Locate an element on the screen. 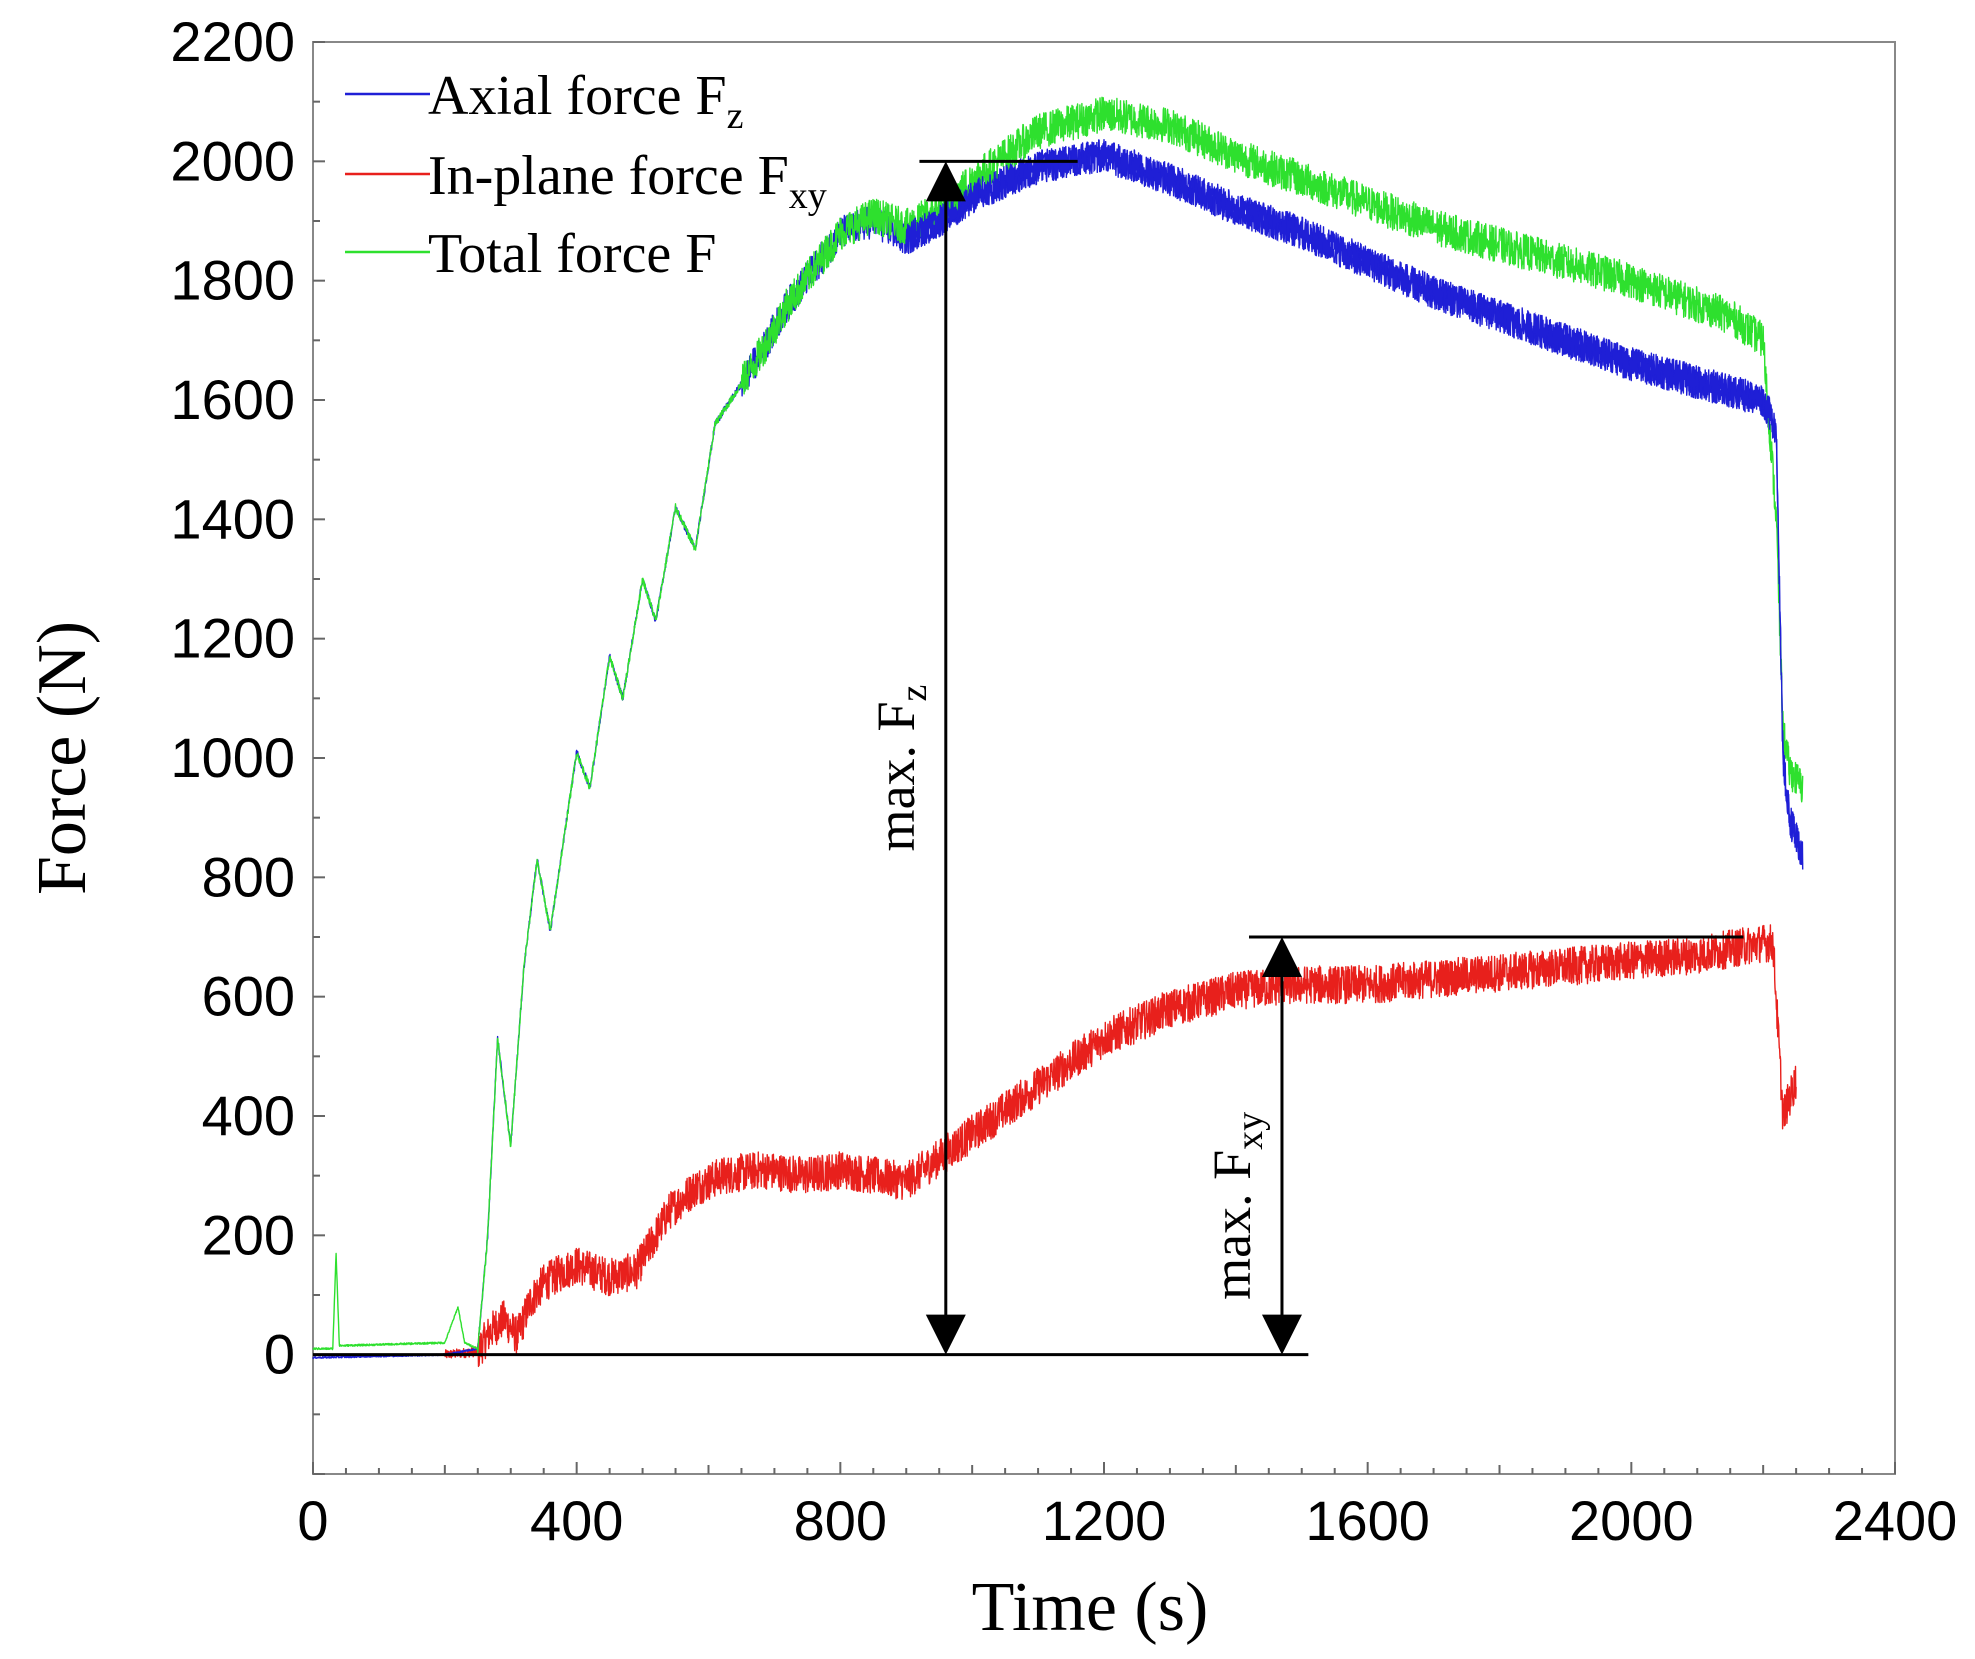 The width and height of the screenshot is (1975, 1659). legend-entry-0: Axial force Fz is located at coordinates (585, 101).